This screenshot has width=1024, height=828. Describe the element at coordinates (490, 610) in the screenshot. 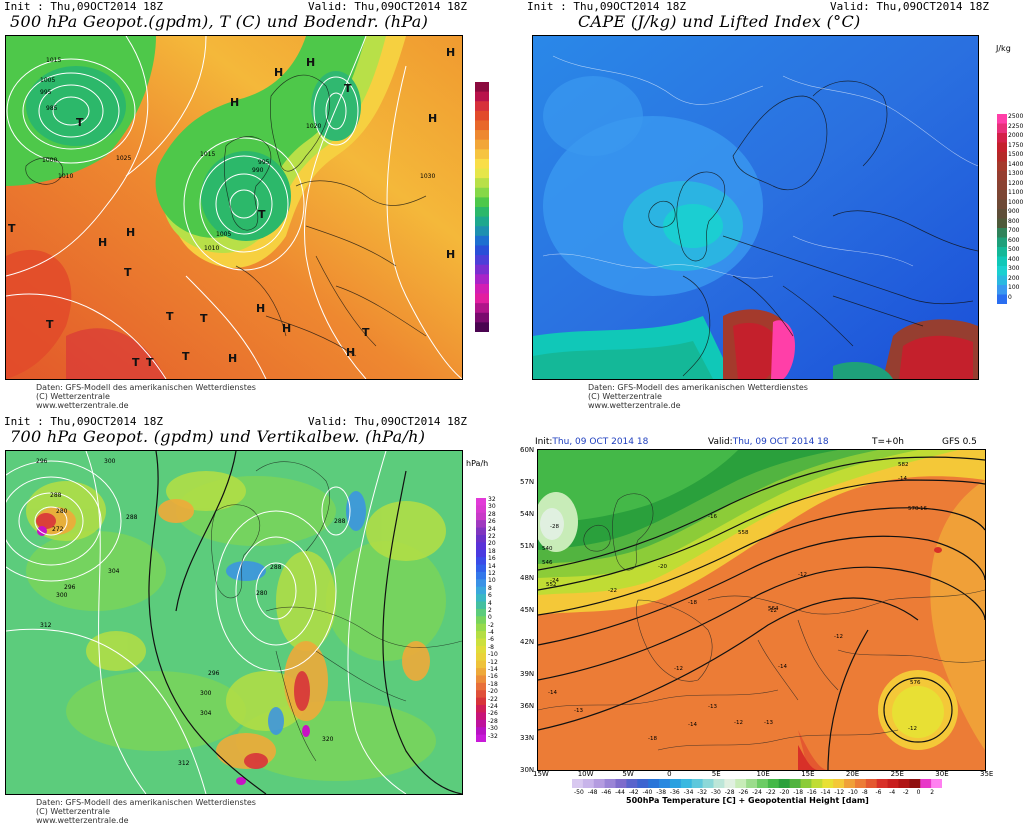

I see `scale-label: 2` at that location.